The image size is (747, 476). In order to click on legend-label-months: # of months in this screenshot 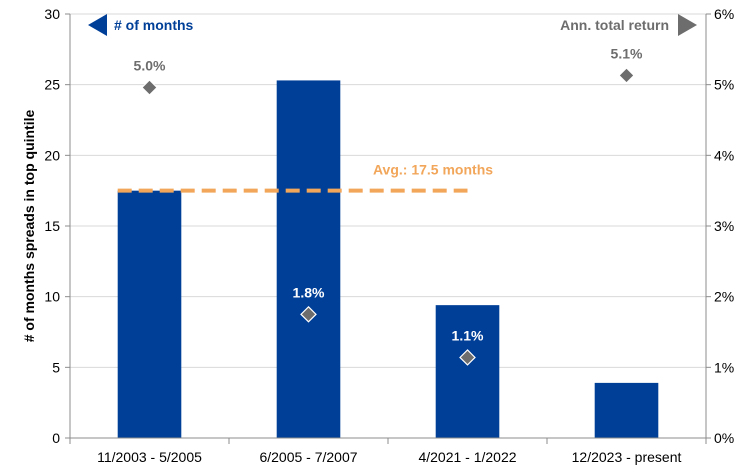, I will do `click(154, 25)`.